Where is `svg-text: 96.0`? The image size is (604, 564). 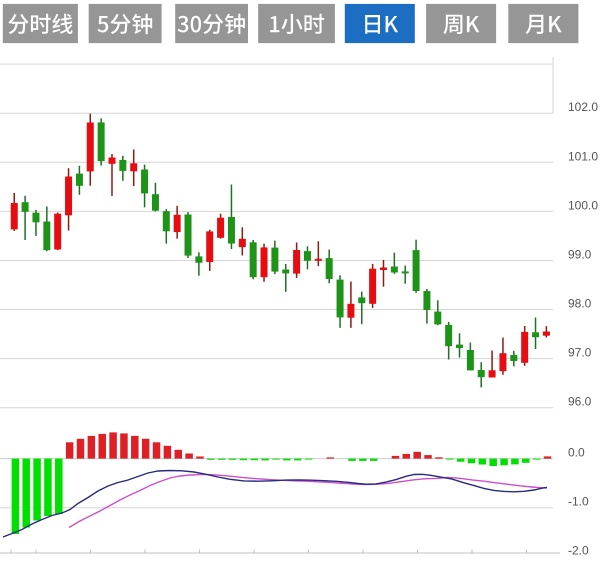 svg-text: 96.0 is located at coordinates (580, 402).